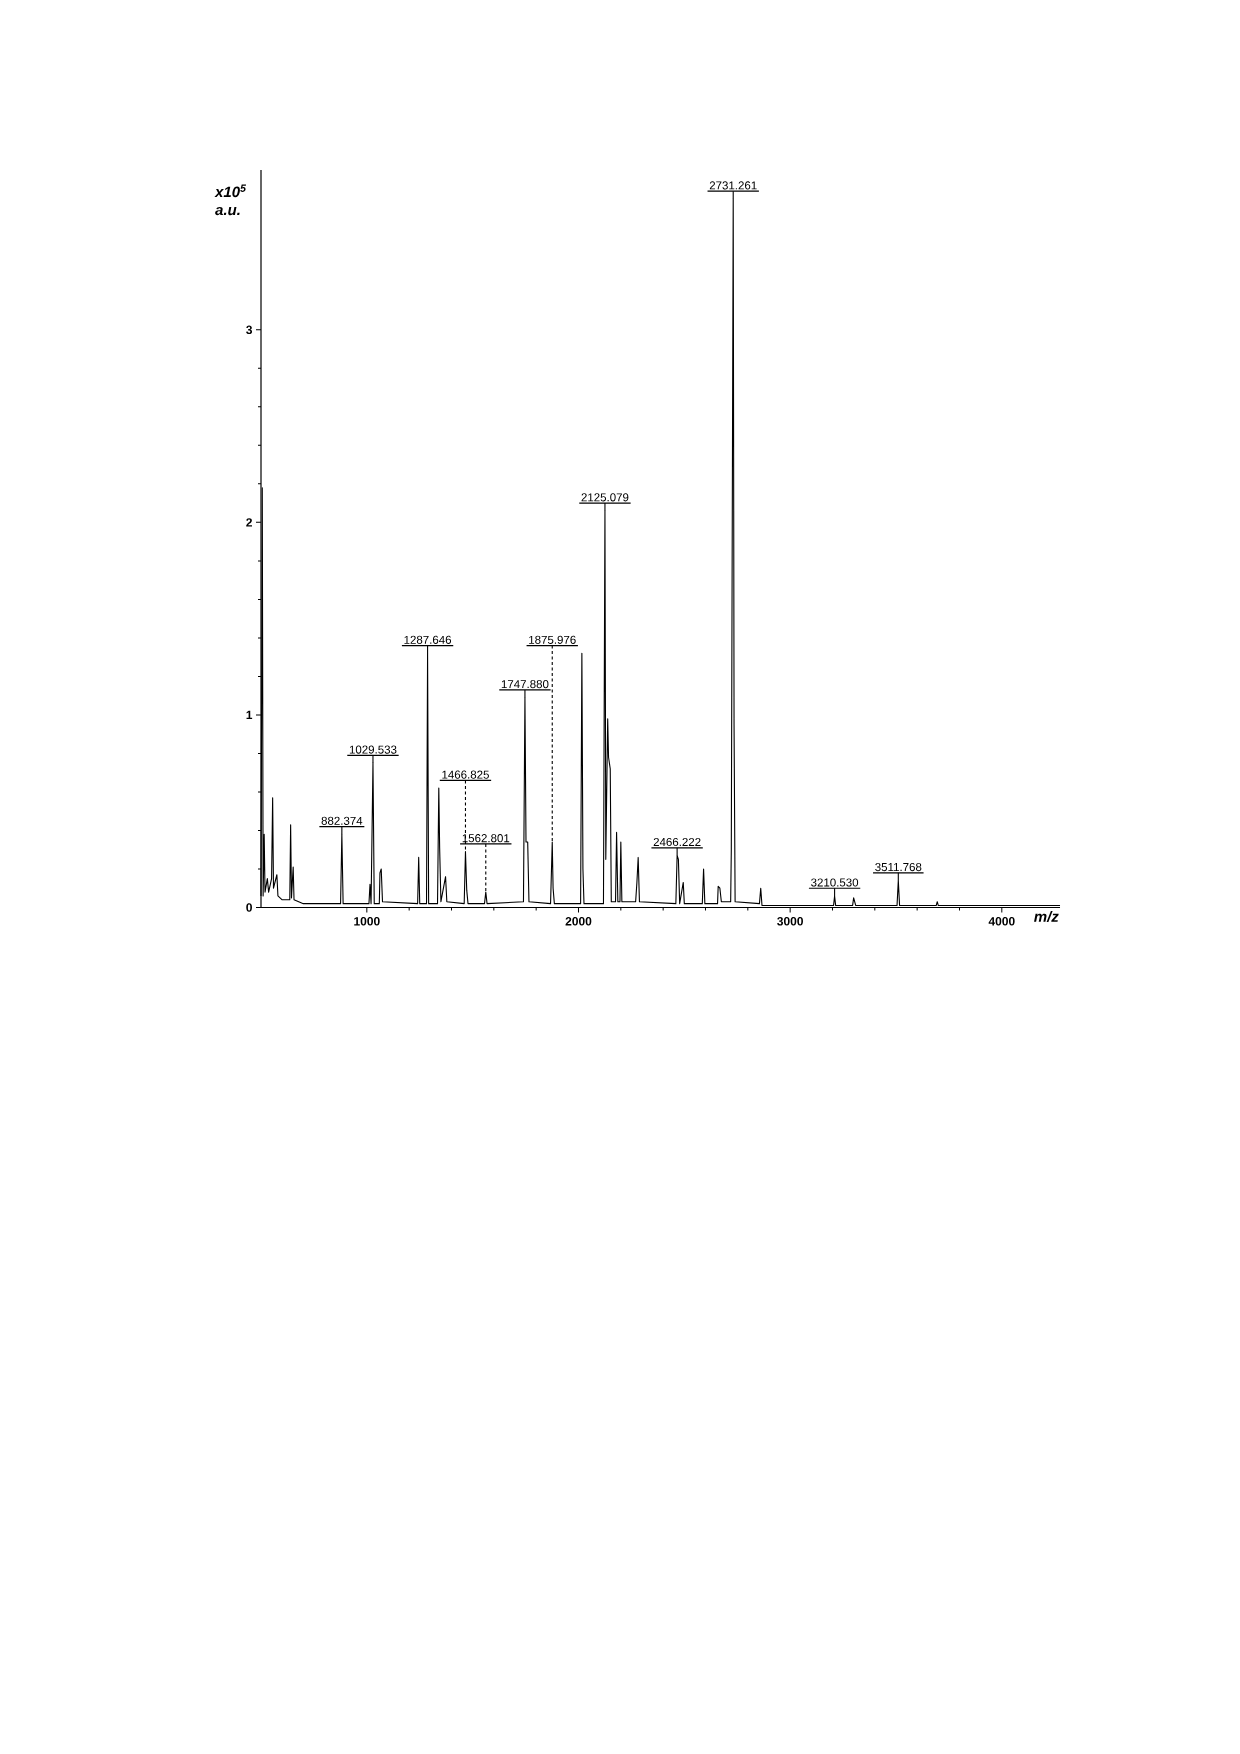 This screenshot has width=1240, height=1754. Describe the element at coordinates (677, 842) in the screenshot. I see `annotation: 2466.222` at that location.